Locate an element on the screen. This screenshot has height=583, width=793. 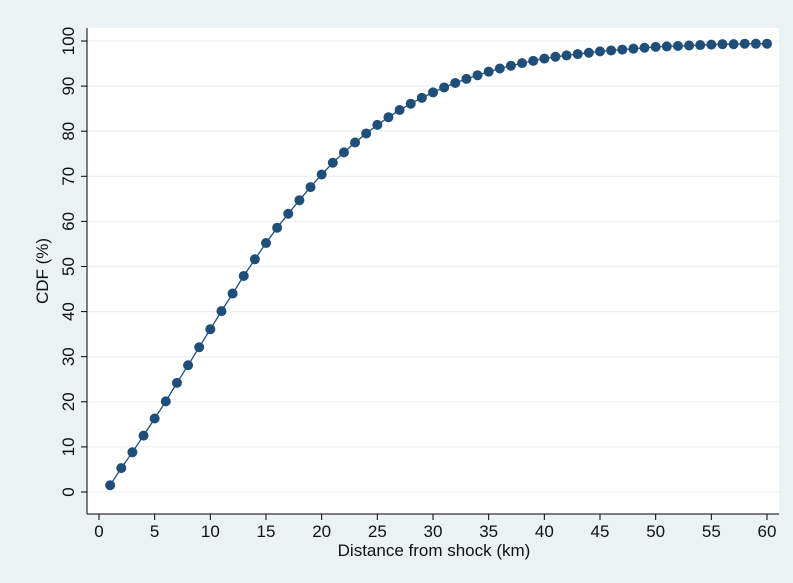
x-tick-label: 55 is located at coordinates (711, 531).